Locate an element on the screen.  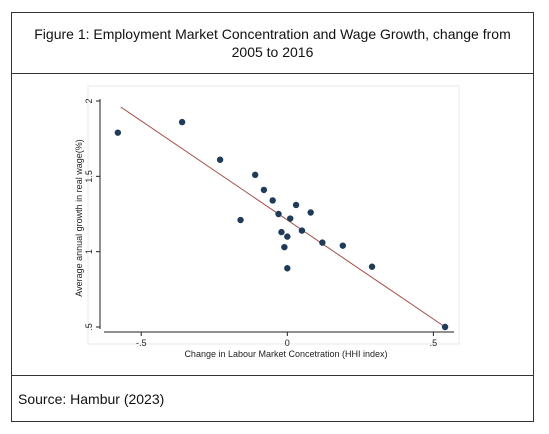
y-tick-label: .5 is located at coordinates (89, 327).